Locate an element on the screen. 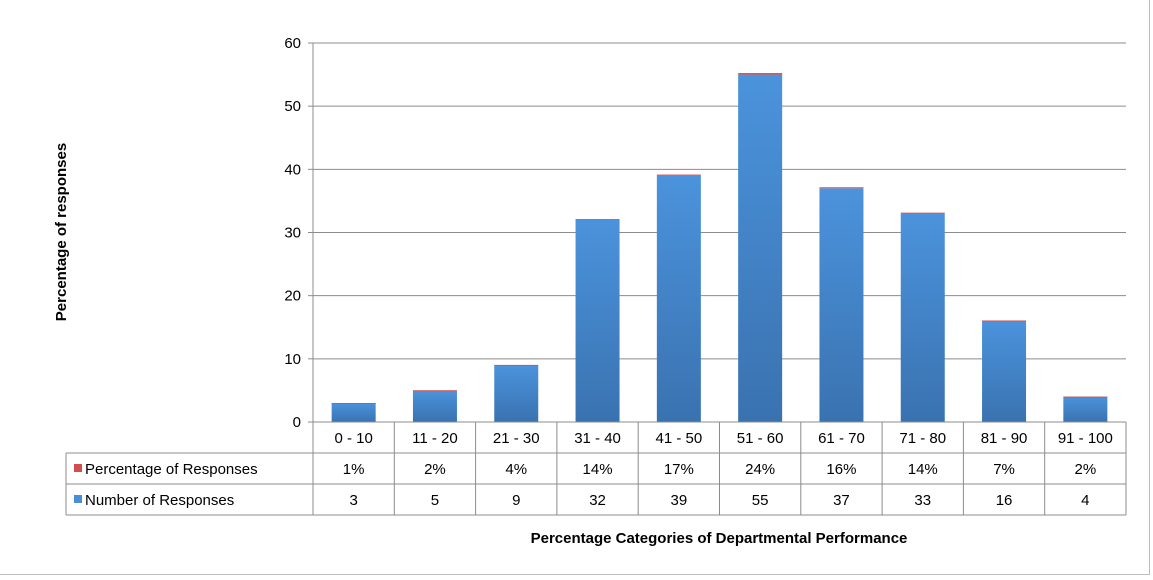 Image resolution: width=1153 pixels, height=580 pixels. data-label: 1% is located at coordinates (354, 469).